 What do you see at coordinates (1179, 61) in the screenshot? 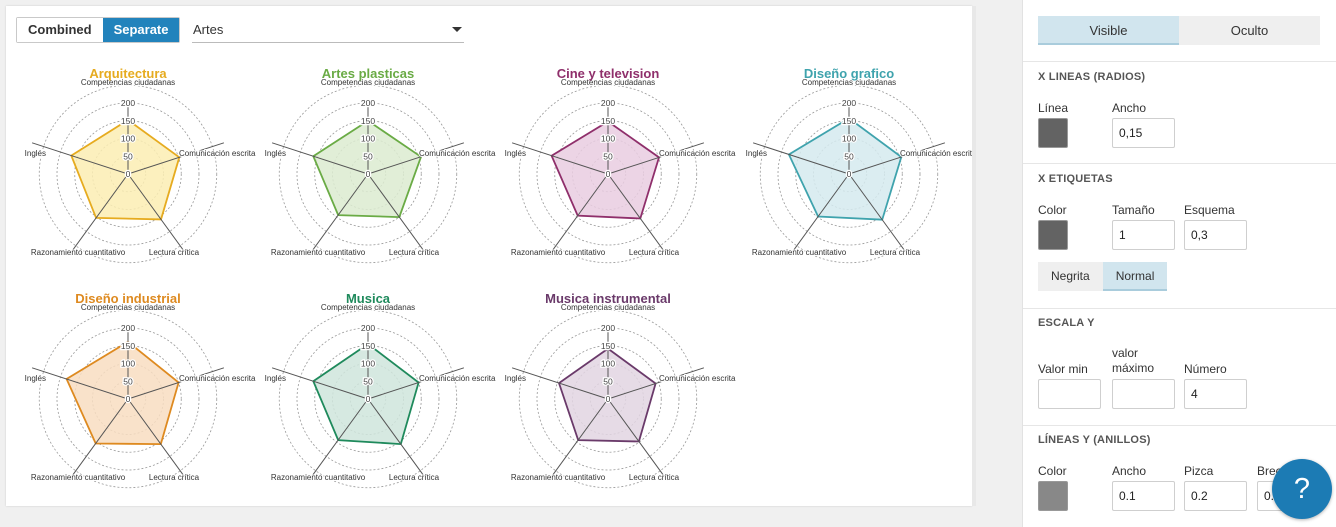
I see `divider` at bounding box center [1179, 61].